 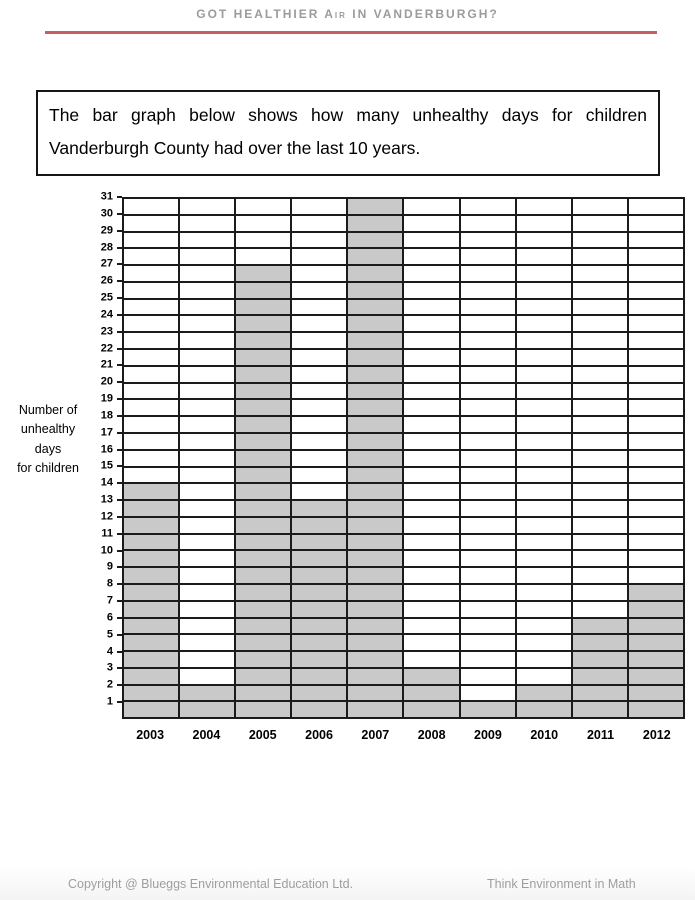 What do you see at coordinates (106, 415) in the screenshot?
I see `y-tick-label: 18` at bounding box center [106, 415].